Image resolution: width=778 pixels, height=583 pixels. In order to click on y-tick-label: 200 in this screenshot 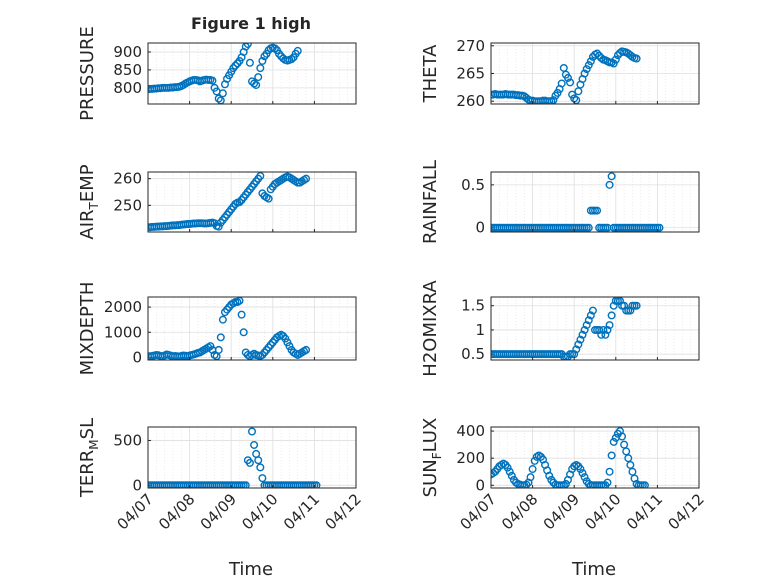, I will do `click(470, 458)`.